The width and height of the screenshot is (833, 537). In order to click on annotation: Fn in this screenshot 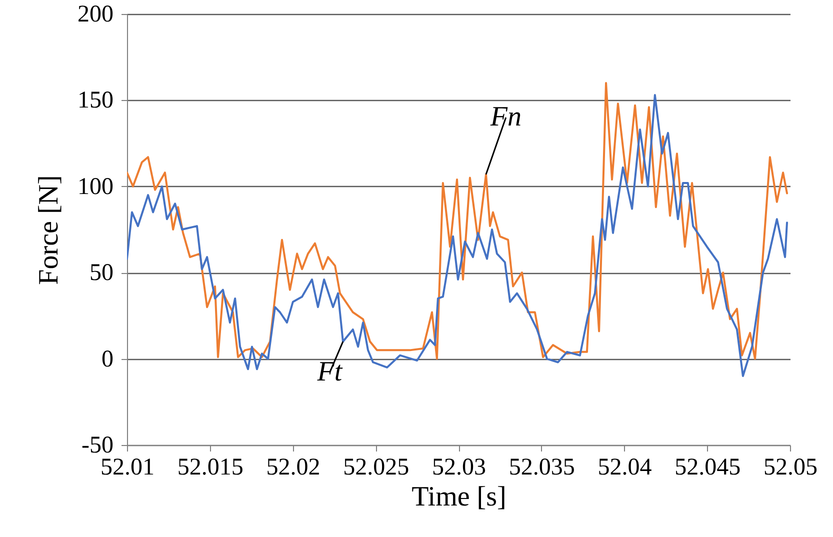, I will do `click(505, 116)`.